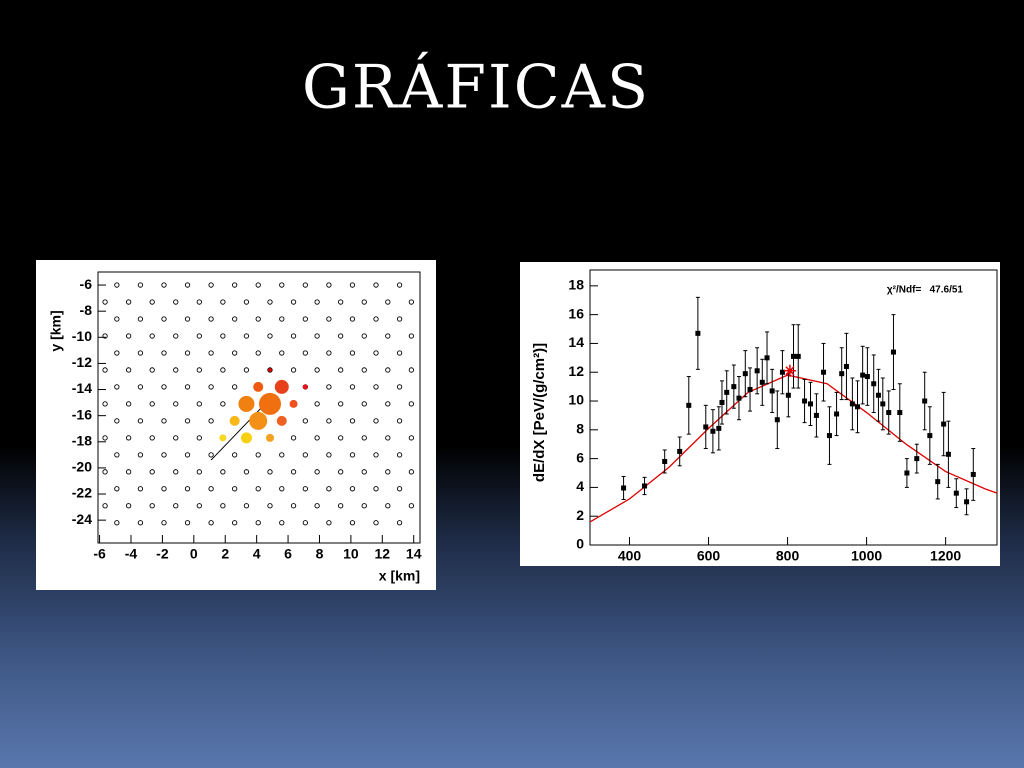 This screenshot has width=1024, height=768. Describe the element at coordinates (225, 554) in the screenshot. I see `x-tick-label: 2` at that location.